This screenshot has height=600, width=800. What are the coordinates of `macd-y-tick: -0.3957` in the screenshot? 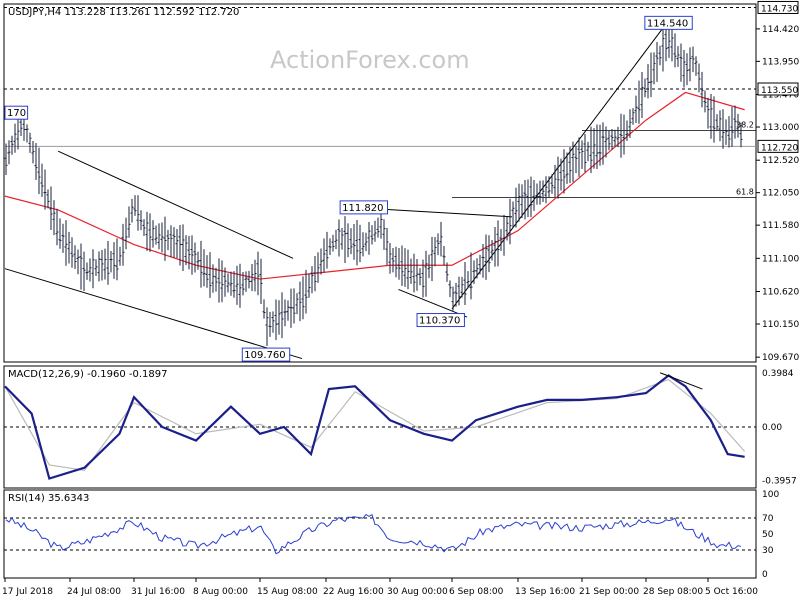 It's located at (779, 482).